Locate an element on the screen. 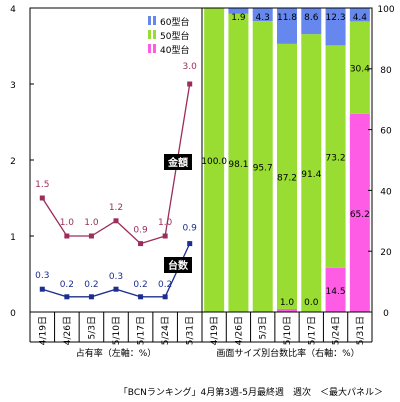 Image resolution: width=400 pixels, height=402 pixels. left-y-tick-label: 4 is located at coordinates (13, 10).